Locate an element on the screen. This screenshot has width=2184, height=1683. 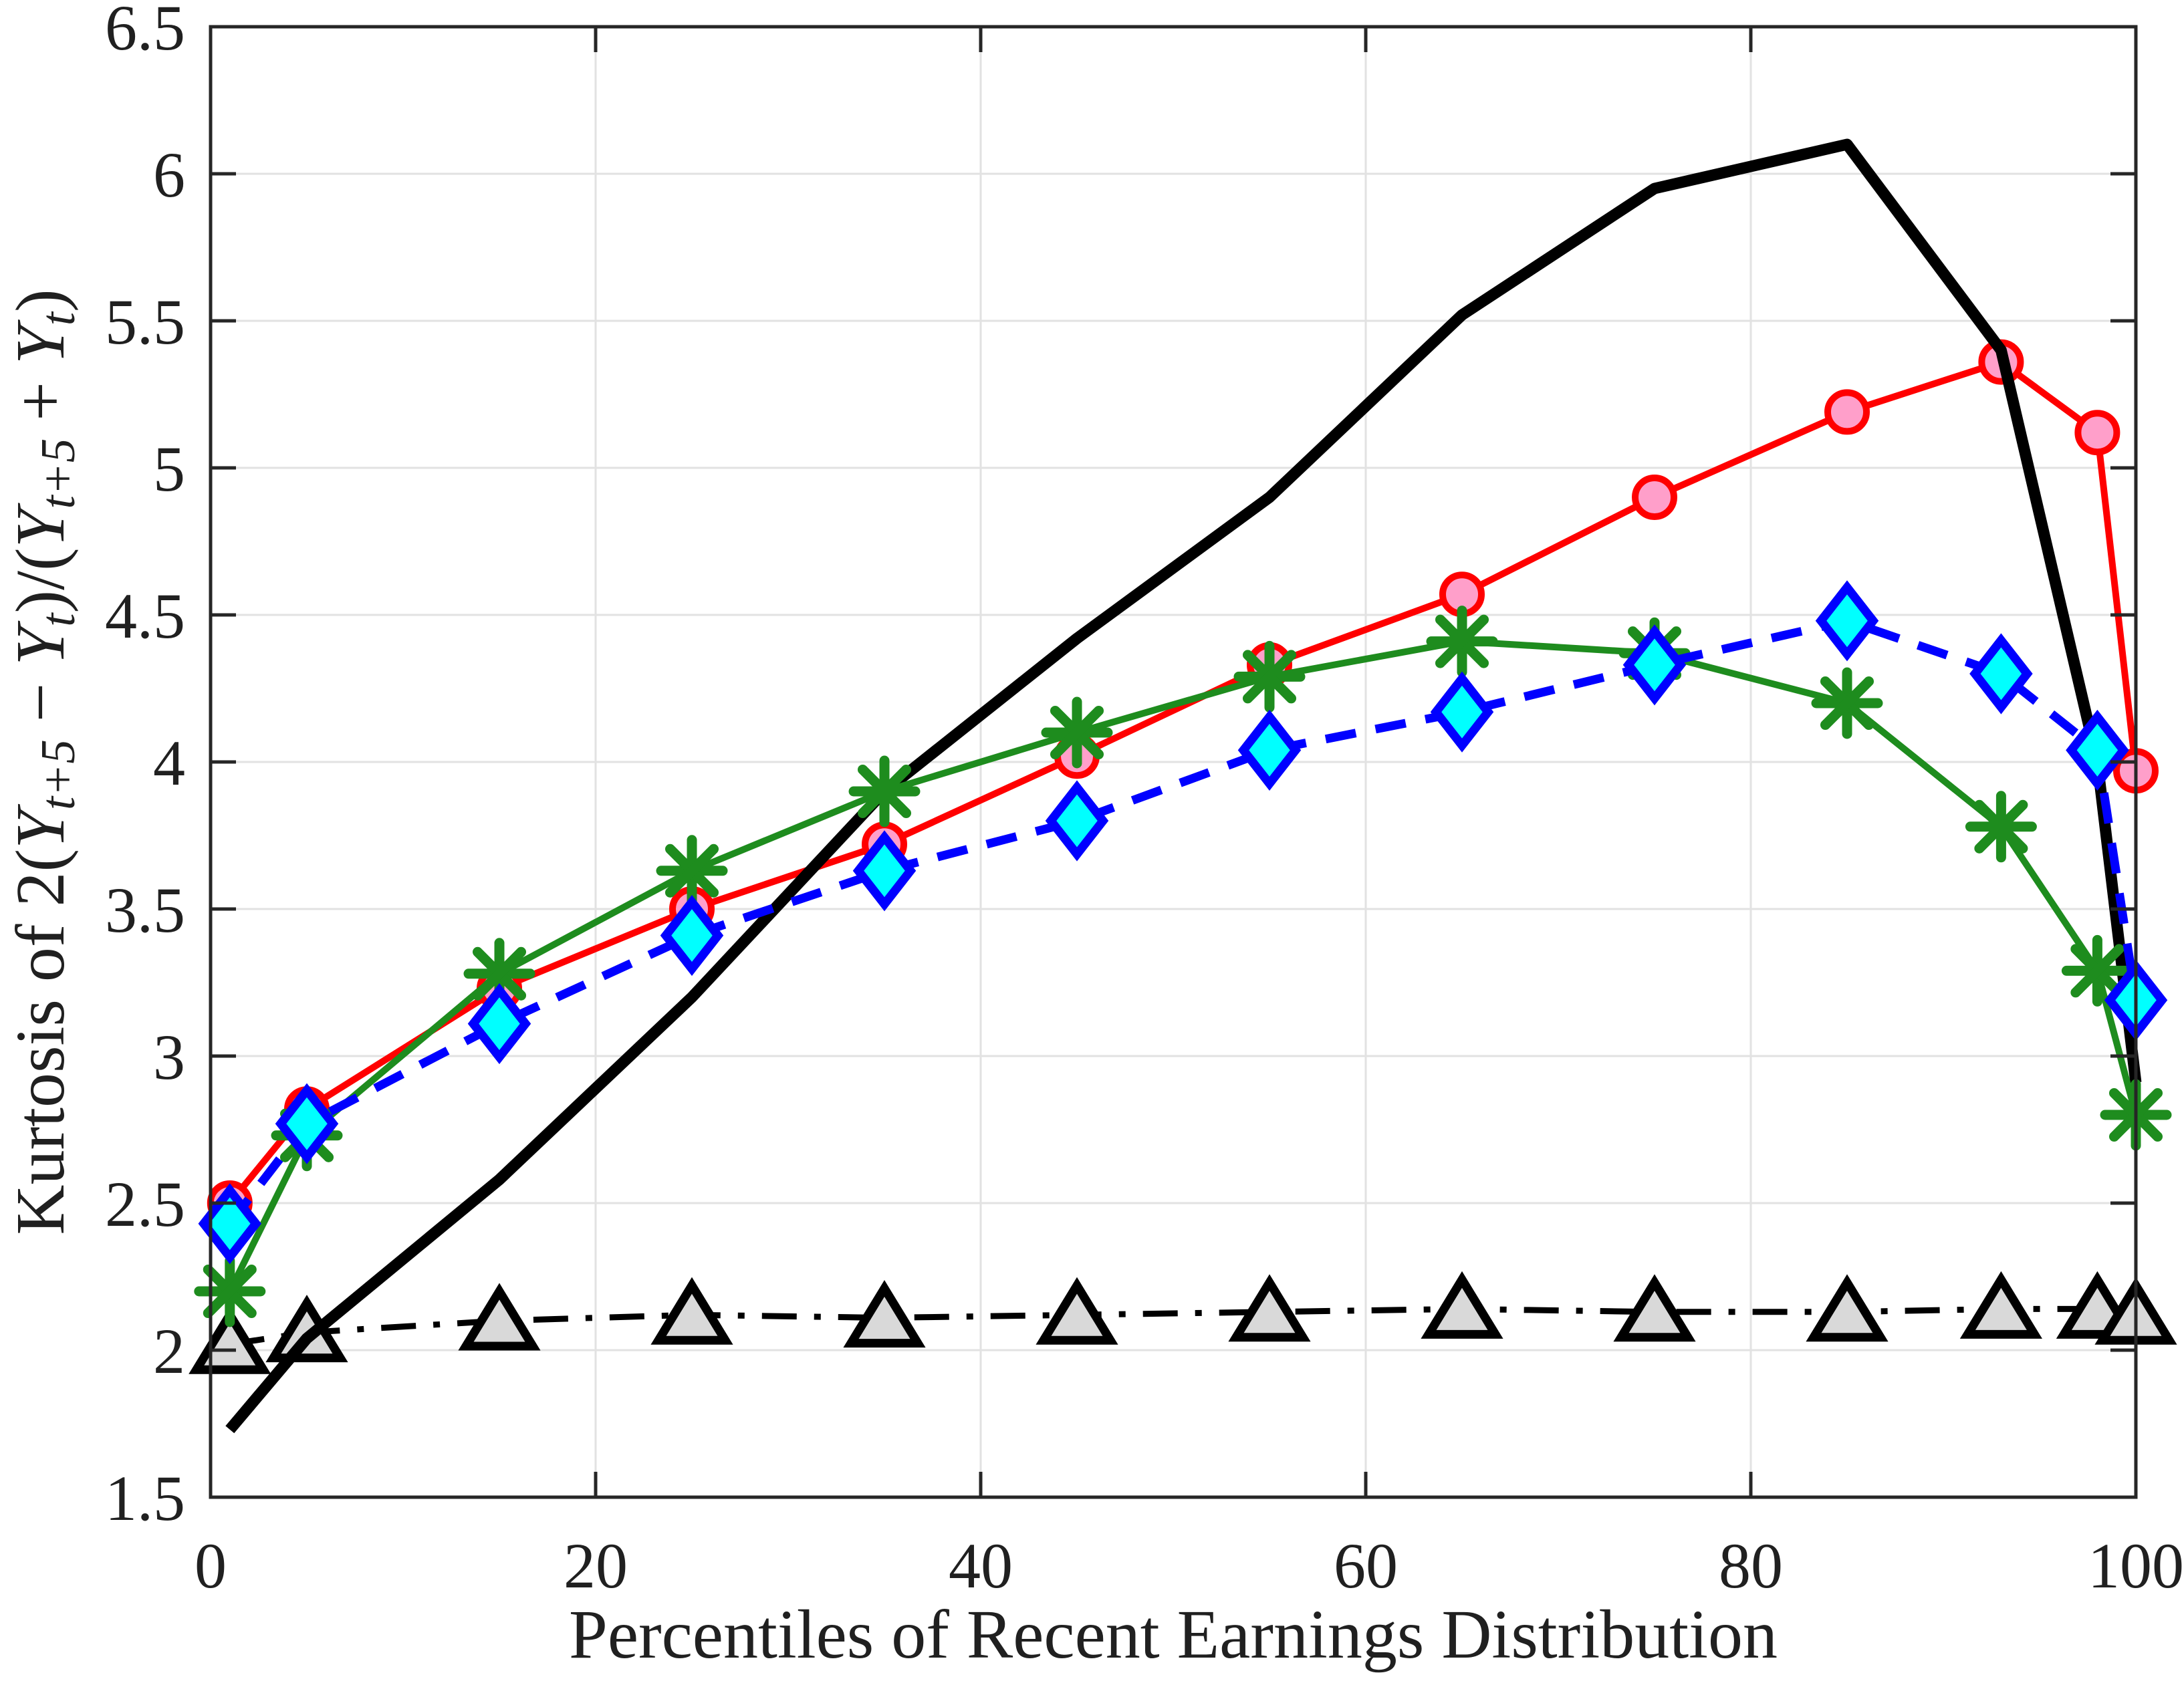
y-axis-title-part: )/( is located at coordinates (40, 580).